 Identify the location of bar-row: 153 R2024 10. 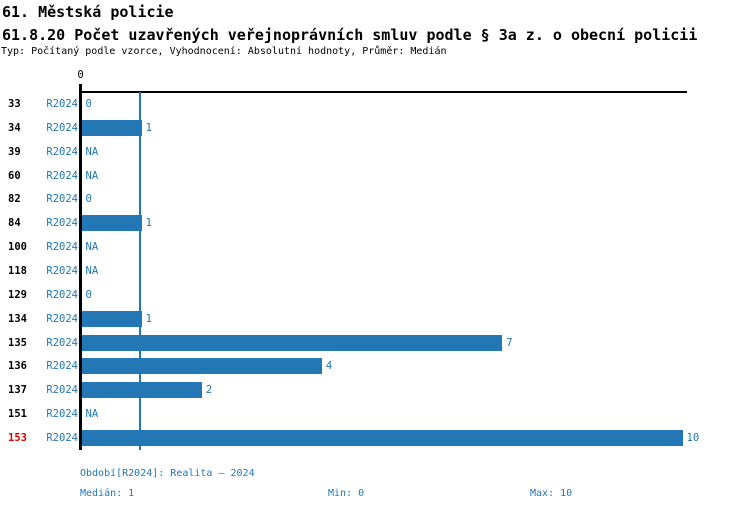
(375, 438).